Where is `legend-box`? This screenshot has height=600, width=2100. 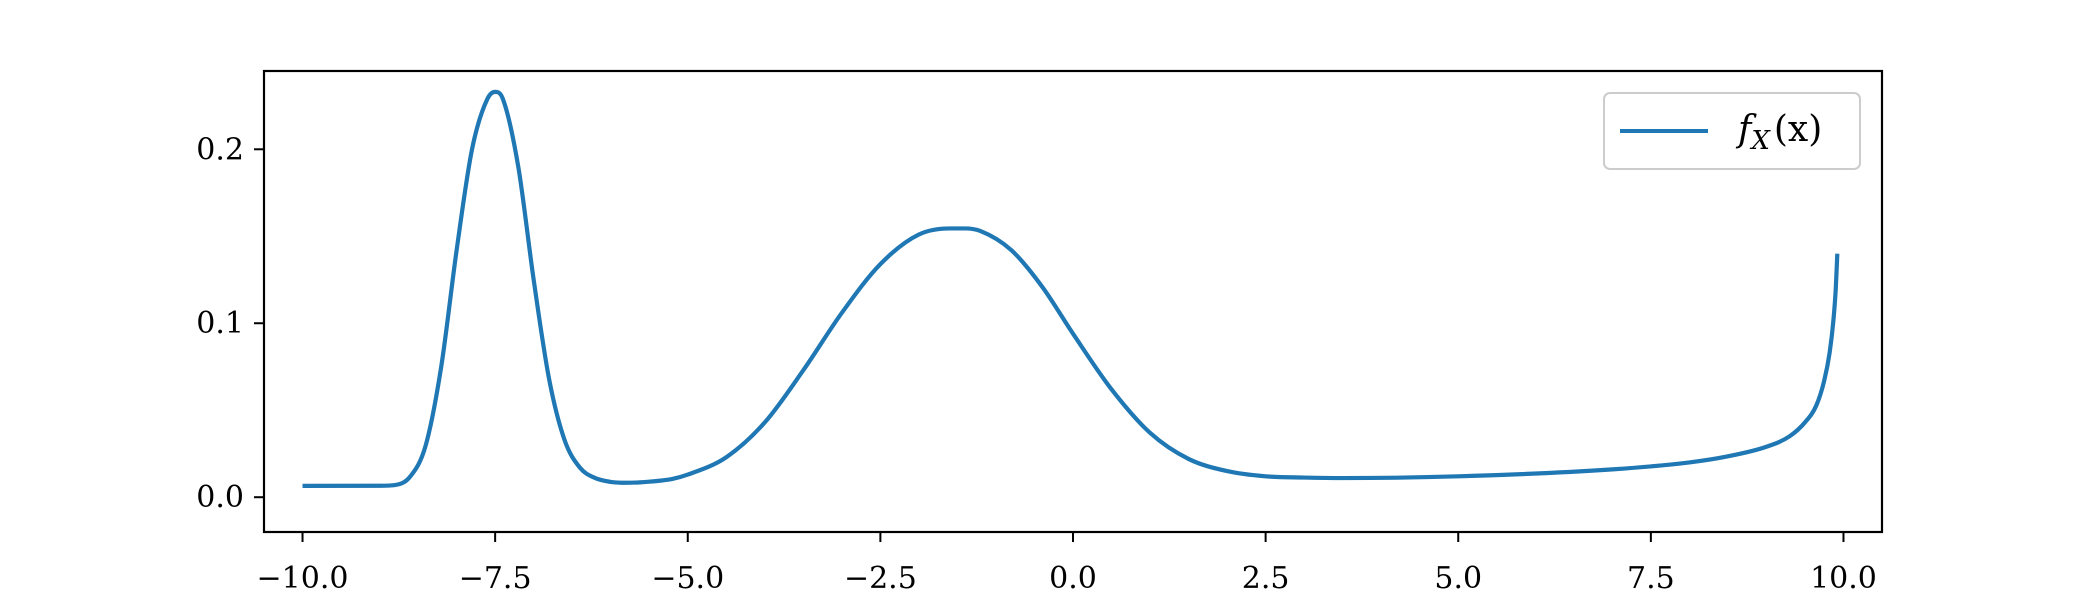 legend-box is located at coordinates (1732, 131).